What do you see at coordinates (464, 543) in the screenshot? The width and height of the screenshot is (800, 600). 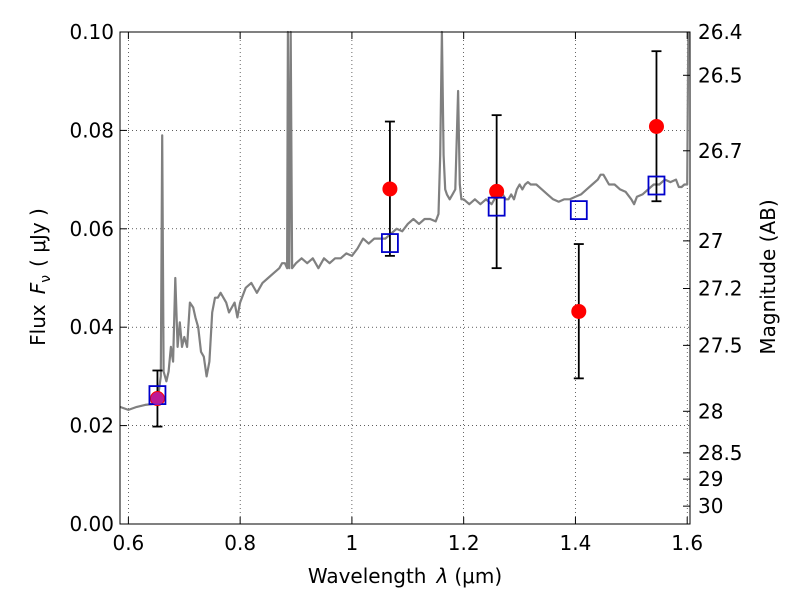 I see `x-tick-label: 1.2` at bounding box center [464, 543].